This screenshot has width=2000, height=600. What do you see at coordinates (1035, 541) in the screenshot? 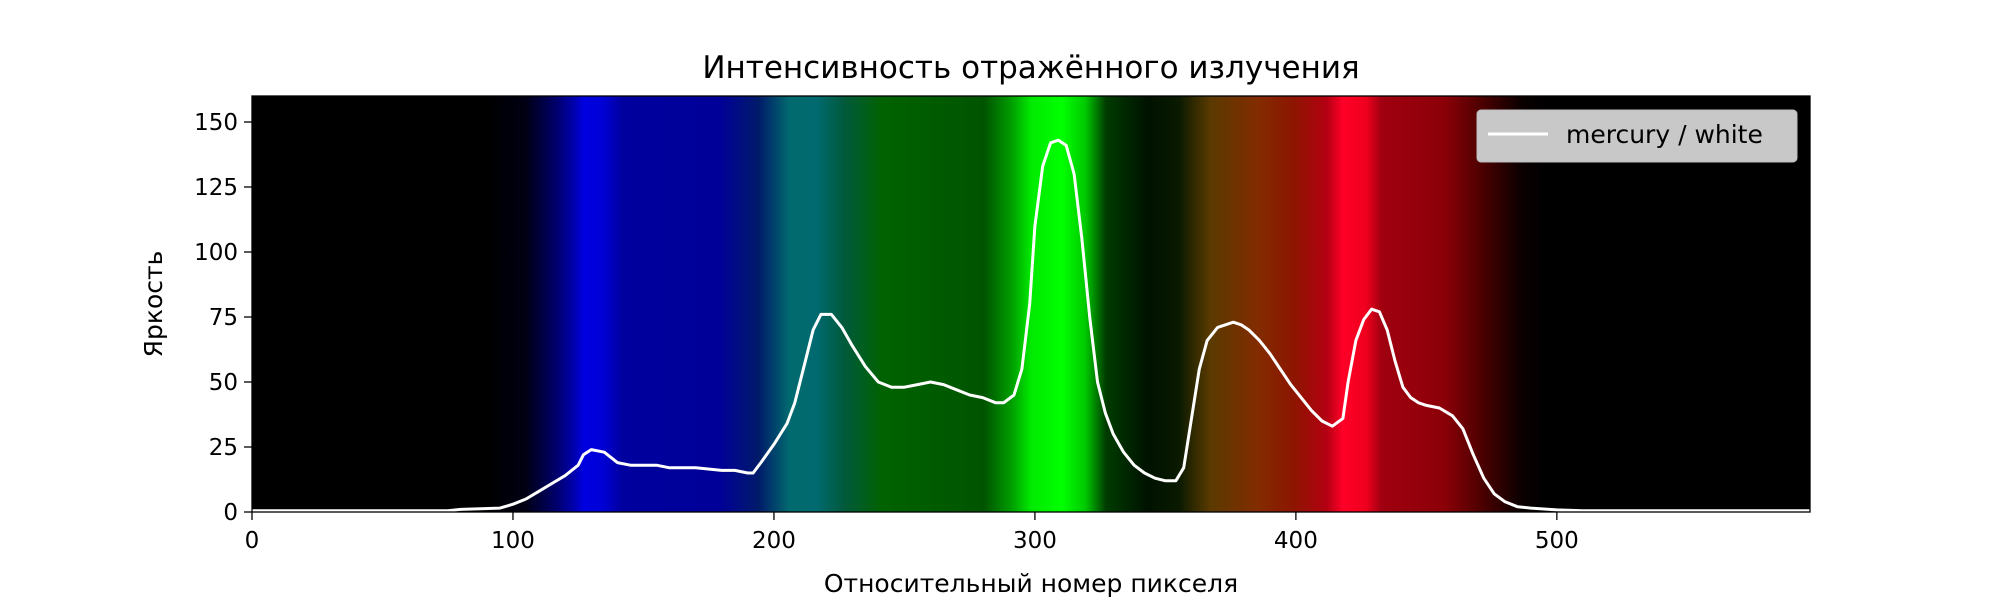
I see `x-tick-label: 300` at bounding box center [1035, 541].